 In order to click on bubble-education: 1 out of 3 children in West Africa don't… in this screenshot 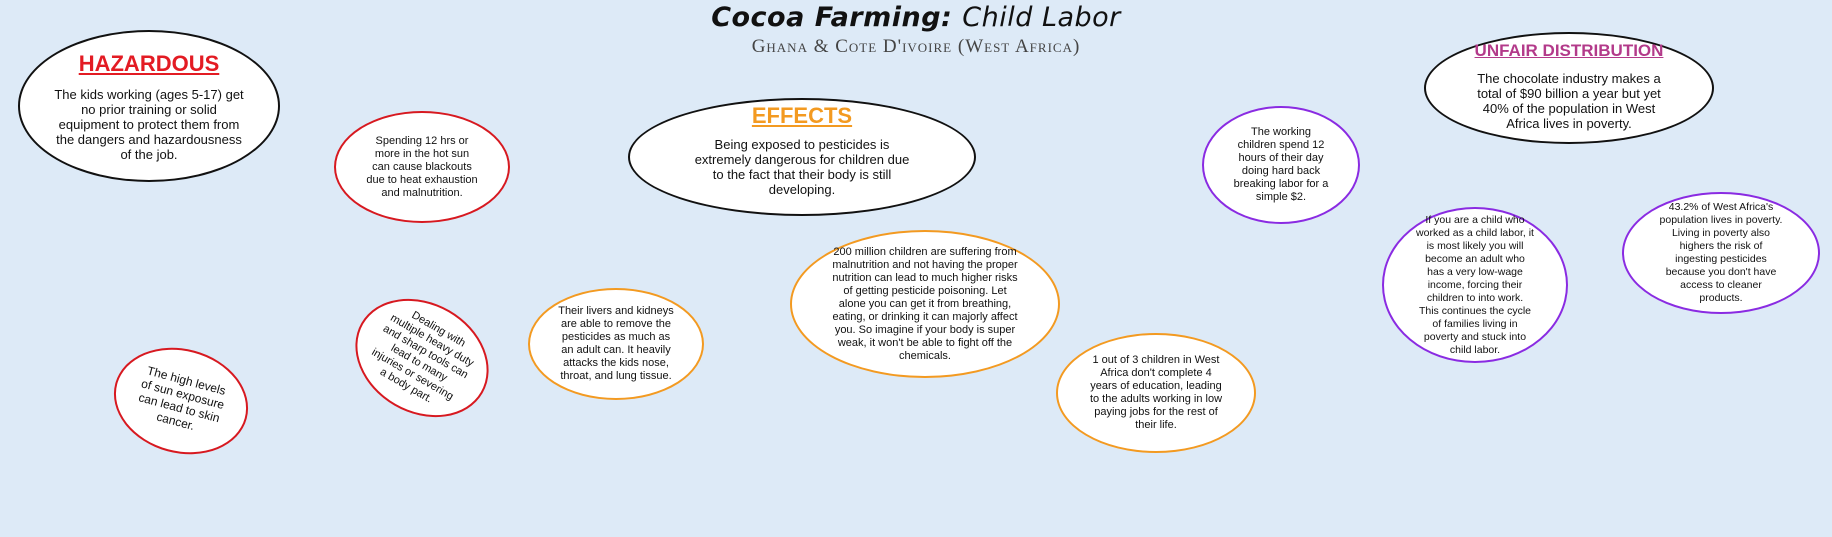, I will do `click(1156, 393)`.